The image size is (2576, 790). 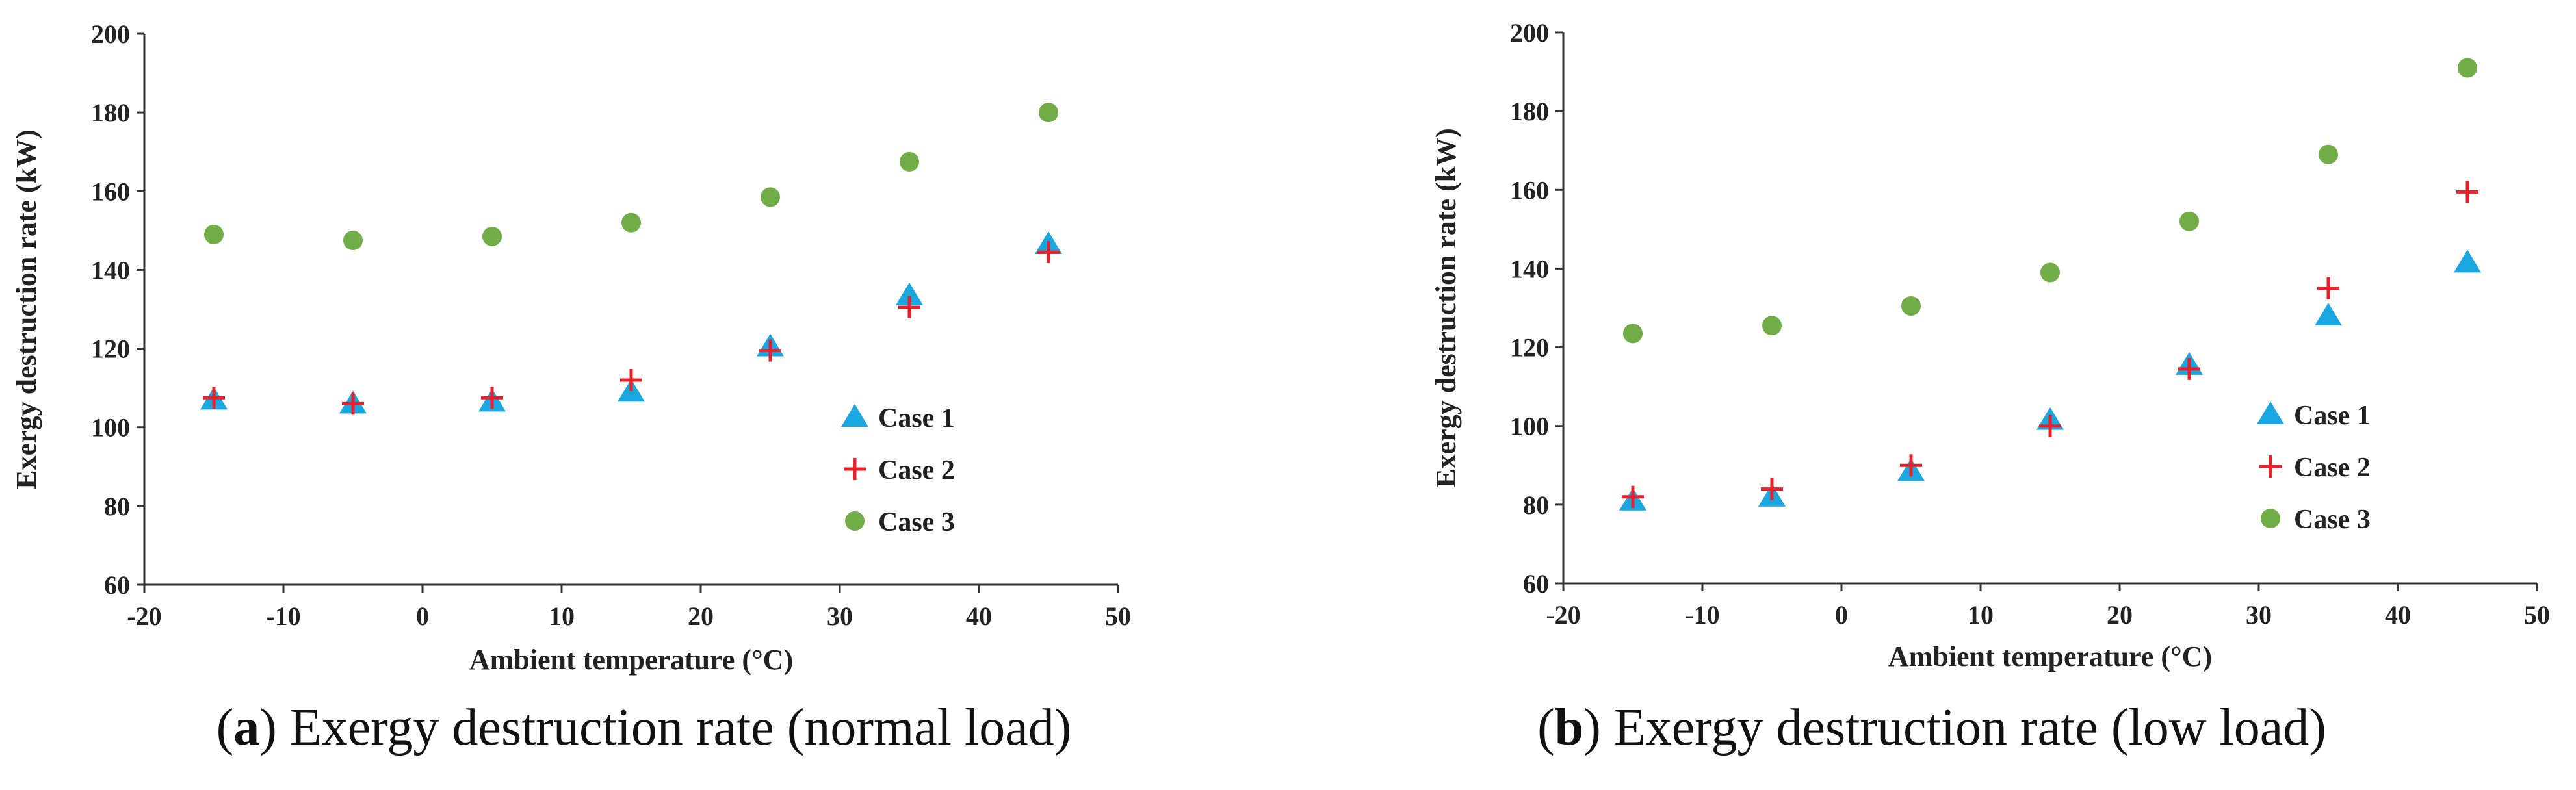 I want to click on chart-a-legend-label-1: Case 1, so click(x=917, y=418).